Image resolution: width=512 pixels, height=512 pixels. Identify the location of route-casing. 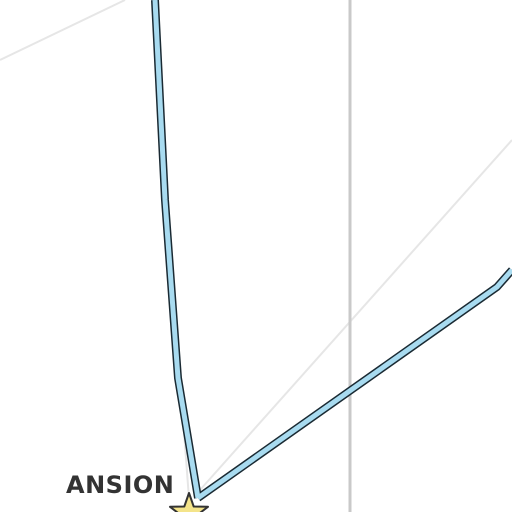
(176, 249).